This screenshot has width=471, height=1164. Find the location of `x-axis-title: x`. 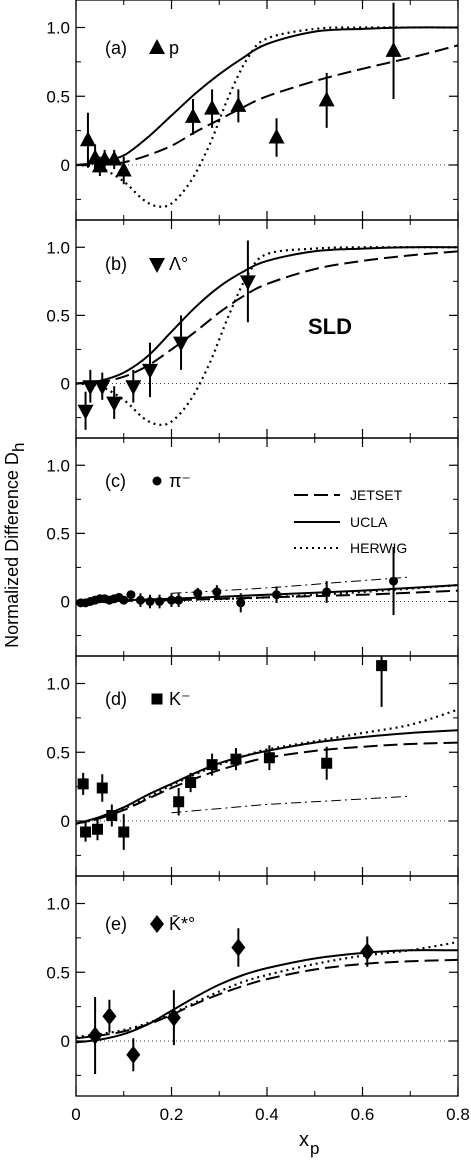

x-axis-title: x is located at coordinates (304, 1140).